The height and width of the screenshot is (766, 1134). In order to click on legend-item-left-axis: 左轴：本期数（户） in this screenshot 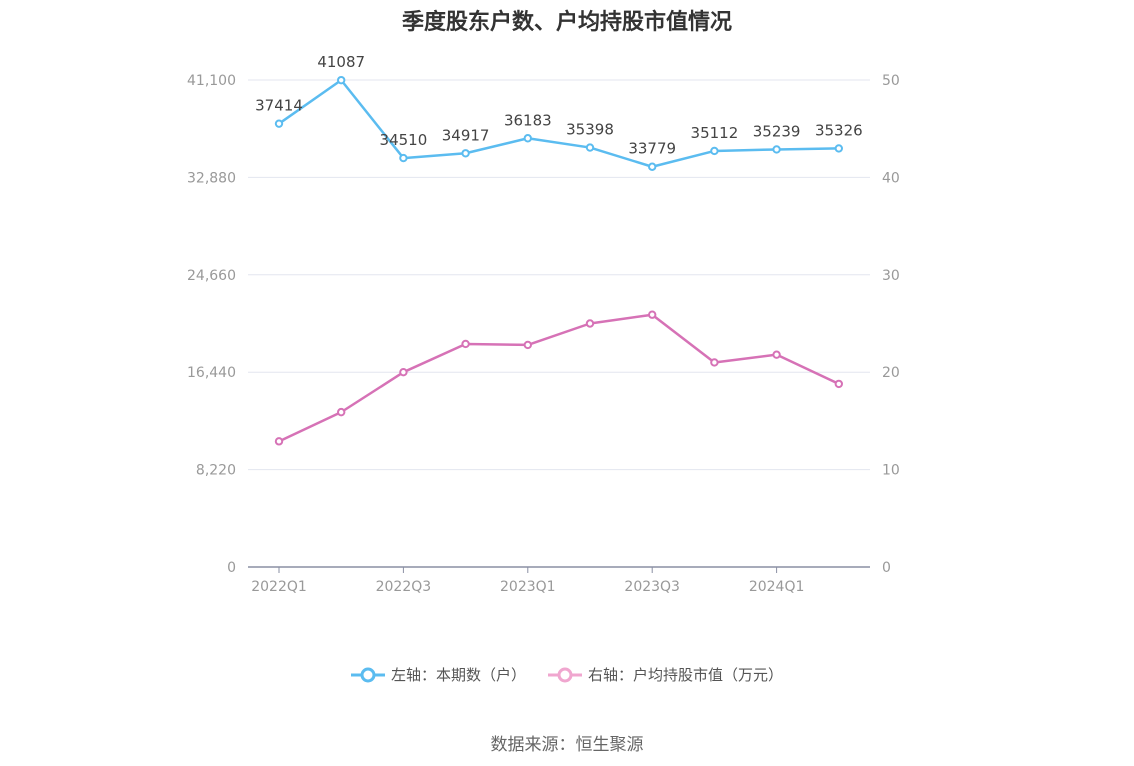, I will do `click(438, 674)`.